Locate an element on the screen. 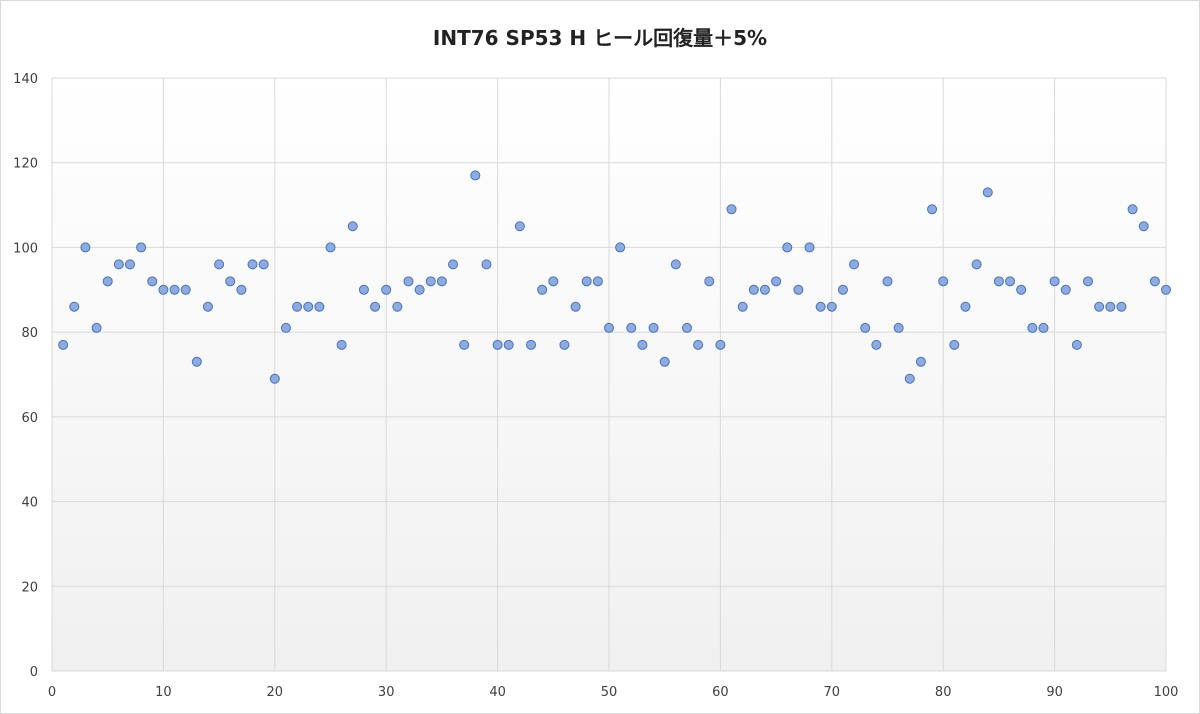 Image resolution: width=1200 pixels, height=714 pixels. x-tick-label: 0 is located at coordinates (52, 692).